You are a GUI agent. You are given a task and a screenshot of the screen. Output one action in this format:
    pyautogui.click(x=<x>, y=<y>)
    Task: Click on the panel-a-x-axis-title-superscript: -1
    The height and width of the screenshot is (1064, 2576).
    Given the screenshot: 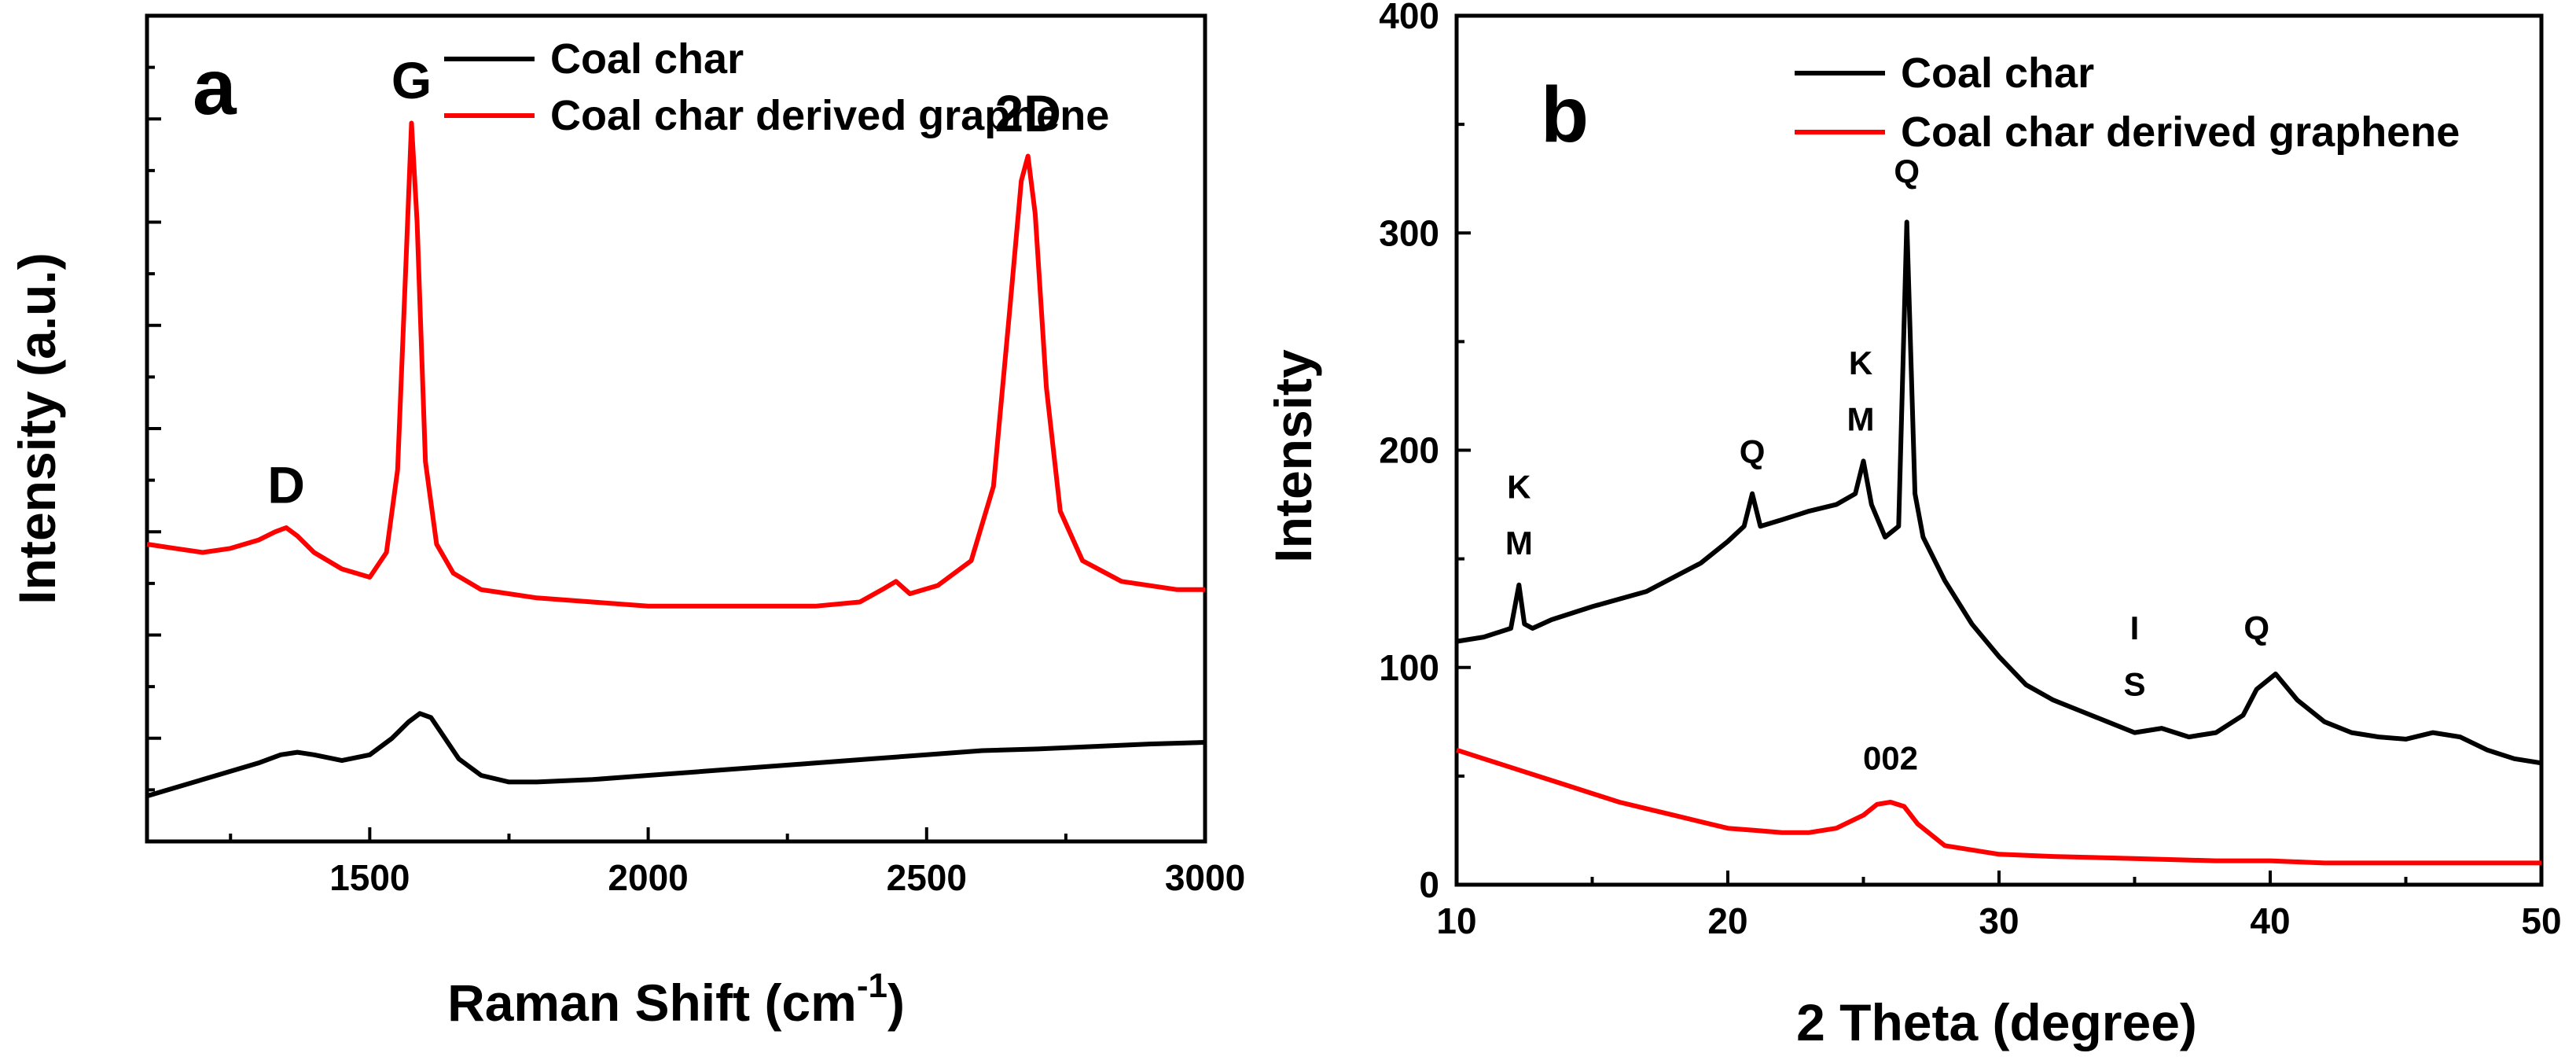 What is the action you would take?
    pyautogui.click(x=872, y=986)
    